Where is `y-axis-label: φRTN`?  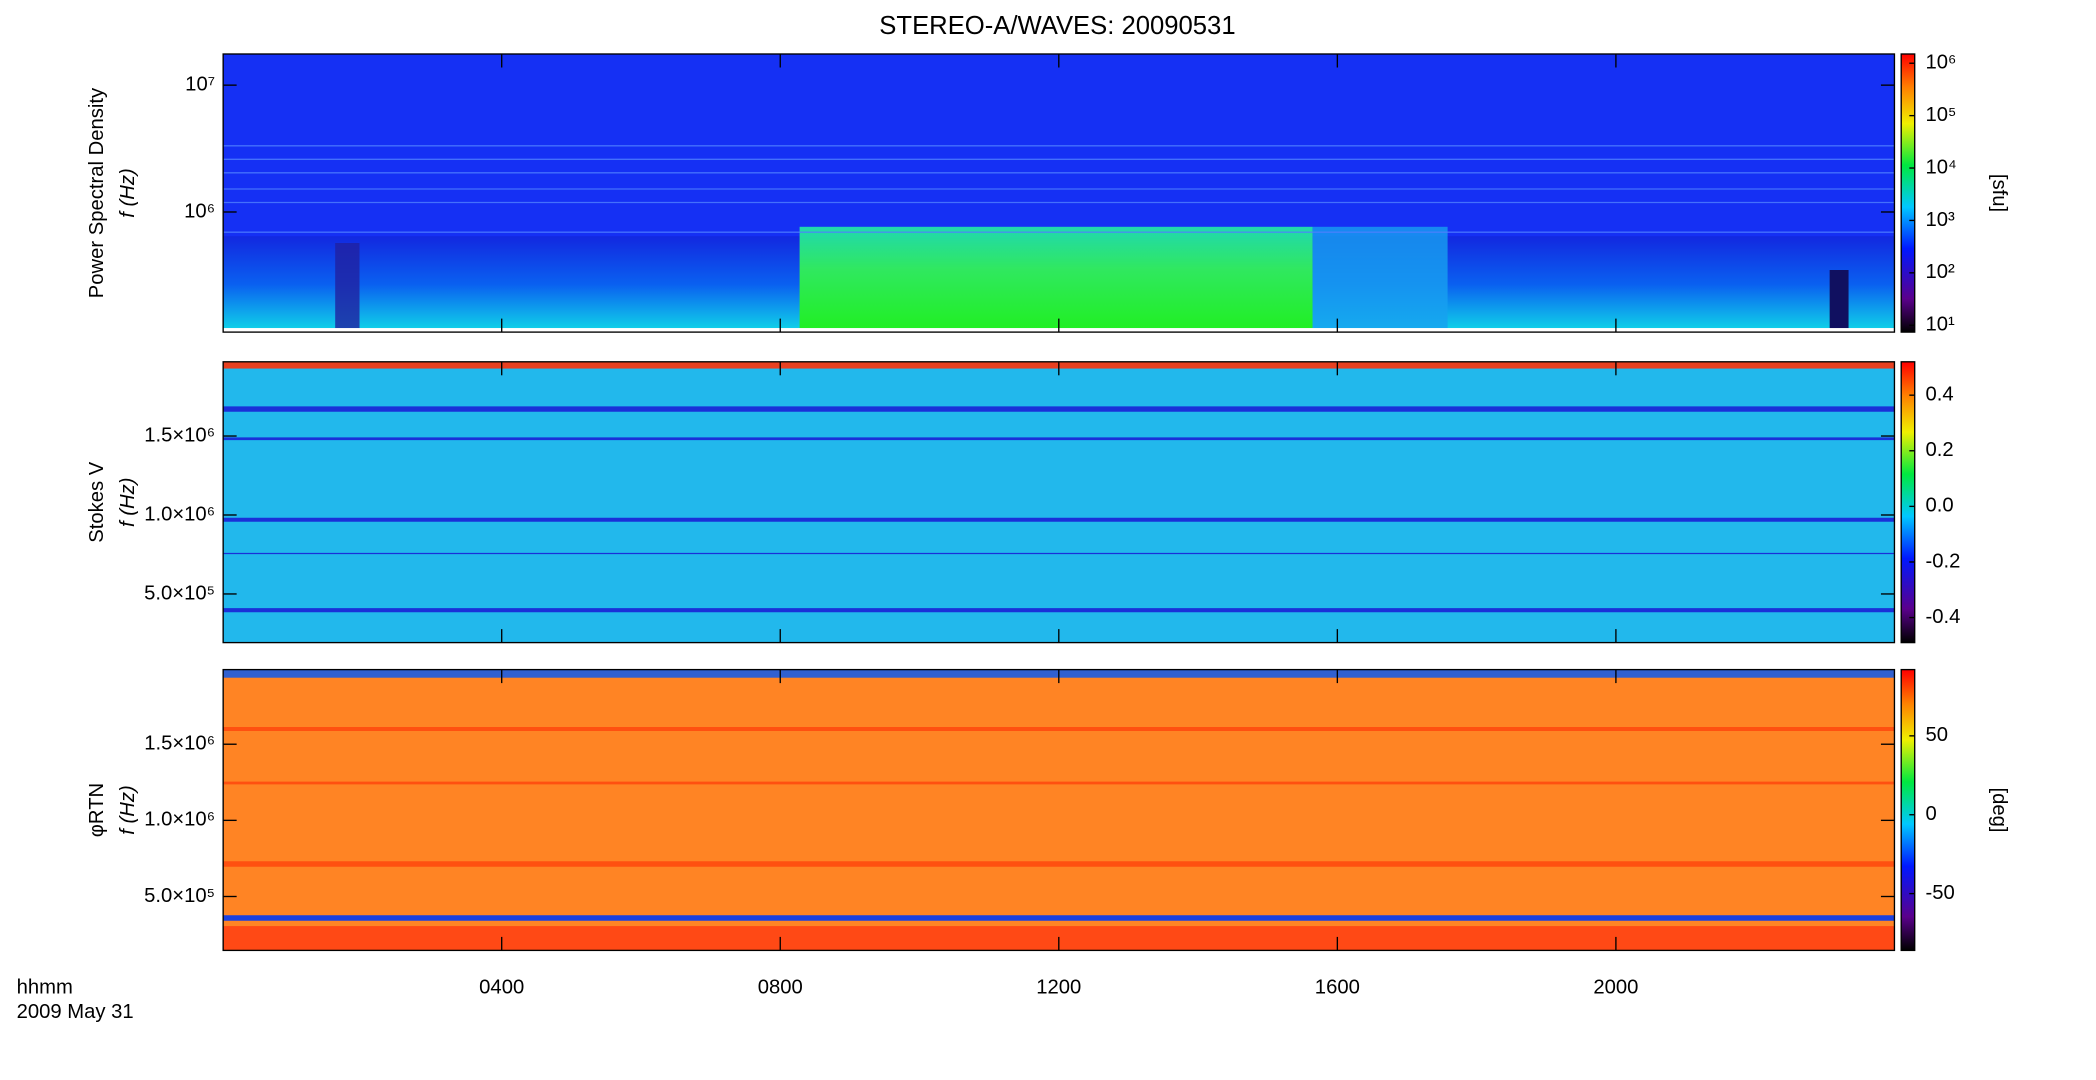
y-axis-label: φRTN is located at coordinates (97, 810).